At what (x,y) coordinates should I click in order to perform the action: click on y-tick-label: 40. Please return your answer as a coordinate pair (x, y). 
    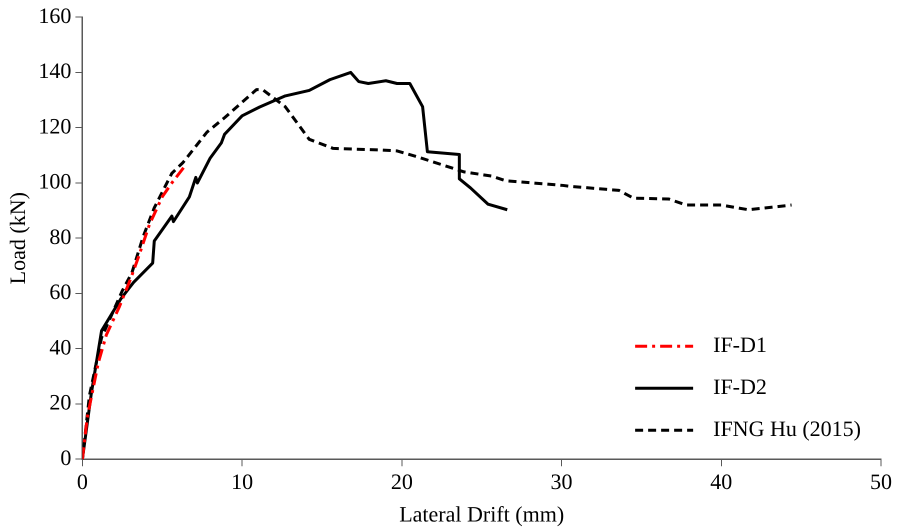
    Looking at the image, I should click on (60, 347).